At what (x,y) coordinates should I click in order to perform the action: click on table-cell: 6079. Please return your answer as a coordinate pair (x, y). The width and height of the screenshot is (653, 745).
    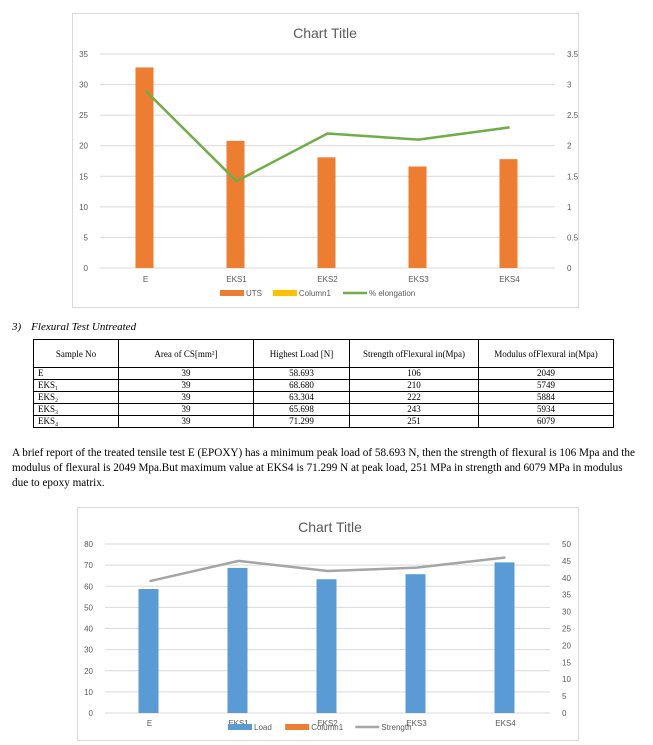
    Looking at the image, I should click on (546, 421).